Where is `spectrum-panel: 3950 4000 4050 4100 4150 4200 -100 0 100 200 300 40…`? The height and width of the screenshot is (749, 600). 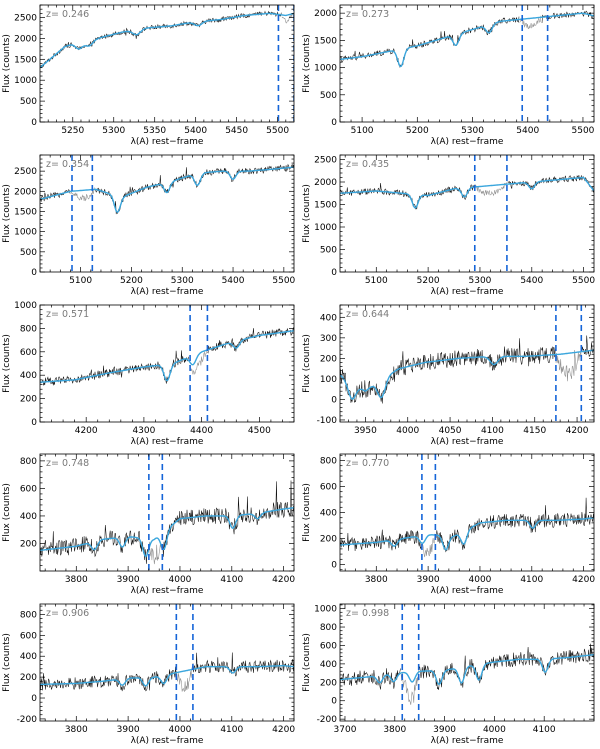 spectrum-panel: 3950 4000 4050 4100 4150 4200 -100 0 100 200 300 40… is located at coordinates (450, 375).